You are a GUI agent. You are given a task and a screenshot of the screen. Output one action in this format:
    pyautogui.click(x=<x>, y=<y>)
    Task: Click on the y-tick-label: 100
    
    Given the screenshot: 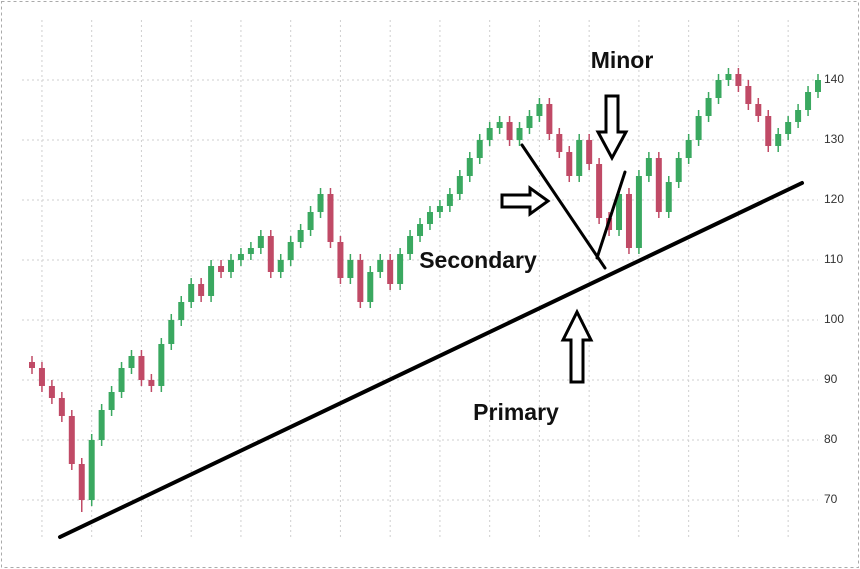 What is the action you would take?
    pyautogui.click(x=834, y=319)
    